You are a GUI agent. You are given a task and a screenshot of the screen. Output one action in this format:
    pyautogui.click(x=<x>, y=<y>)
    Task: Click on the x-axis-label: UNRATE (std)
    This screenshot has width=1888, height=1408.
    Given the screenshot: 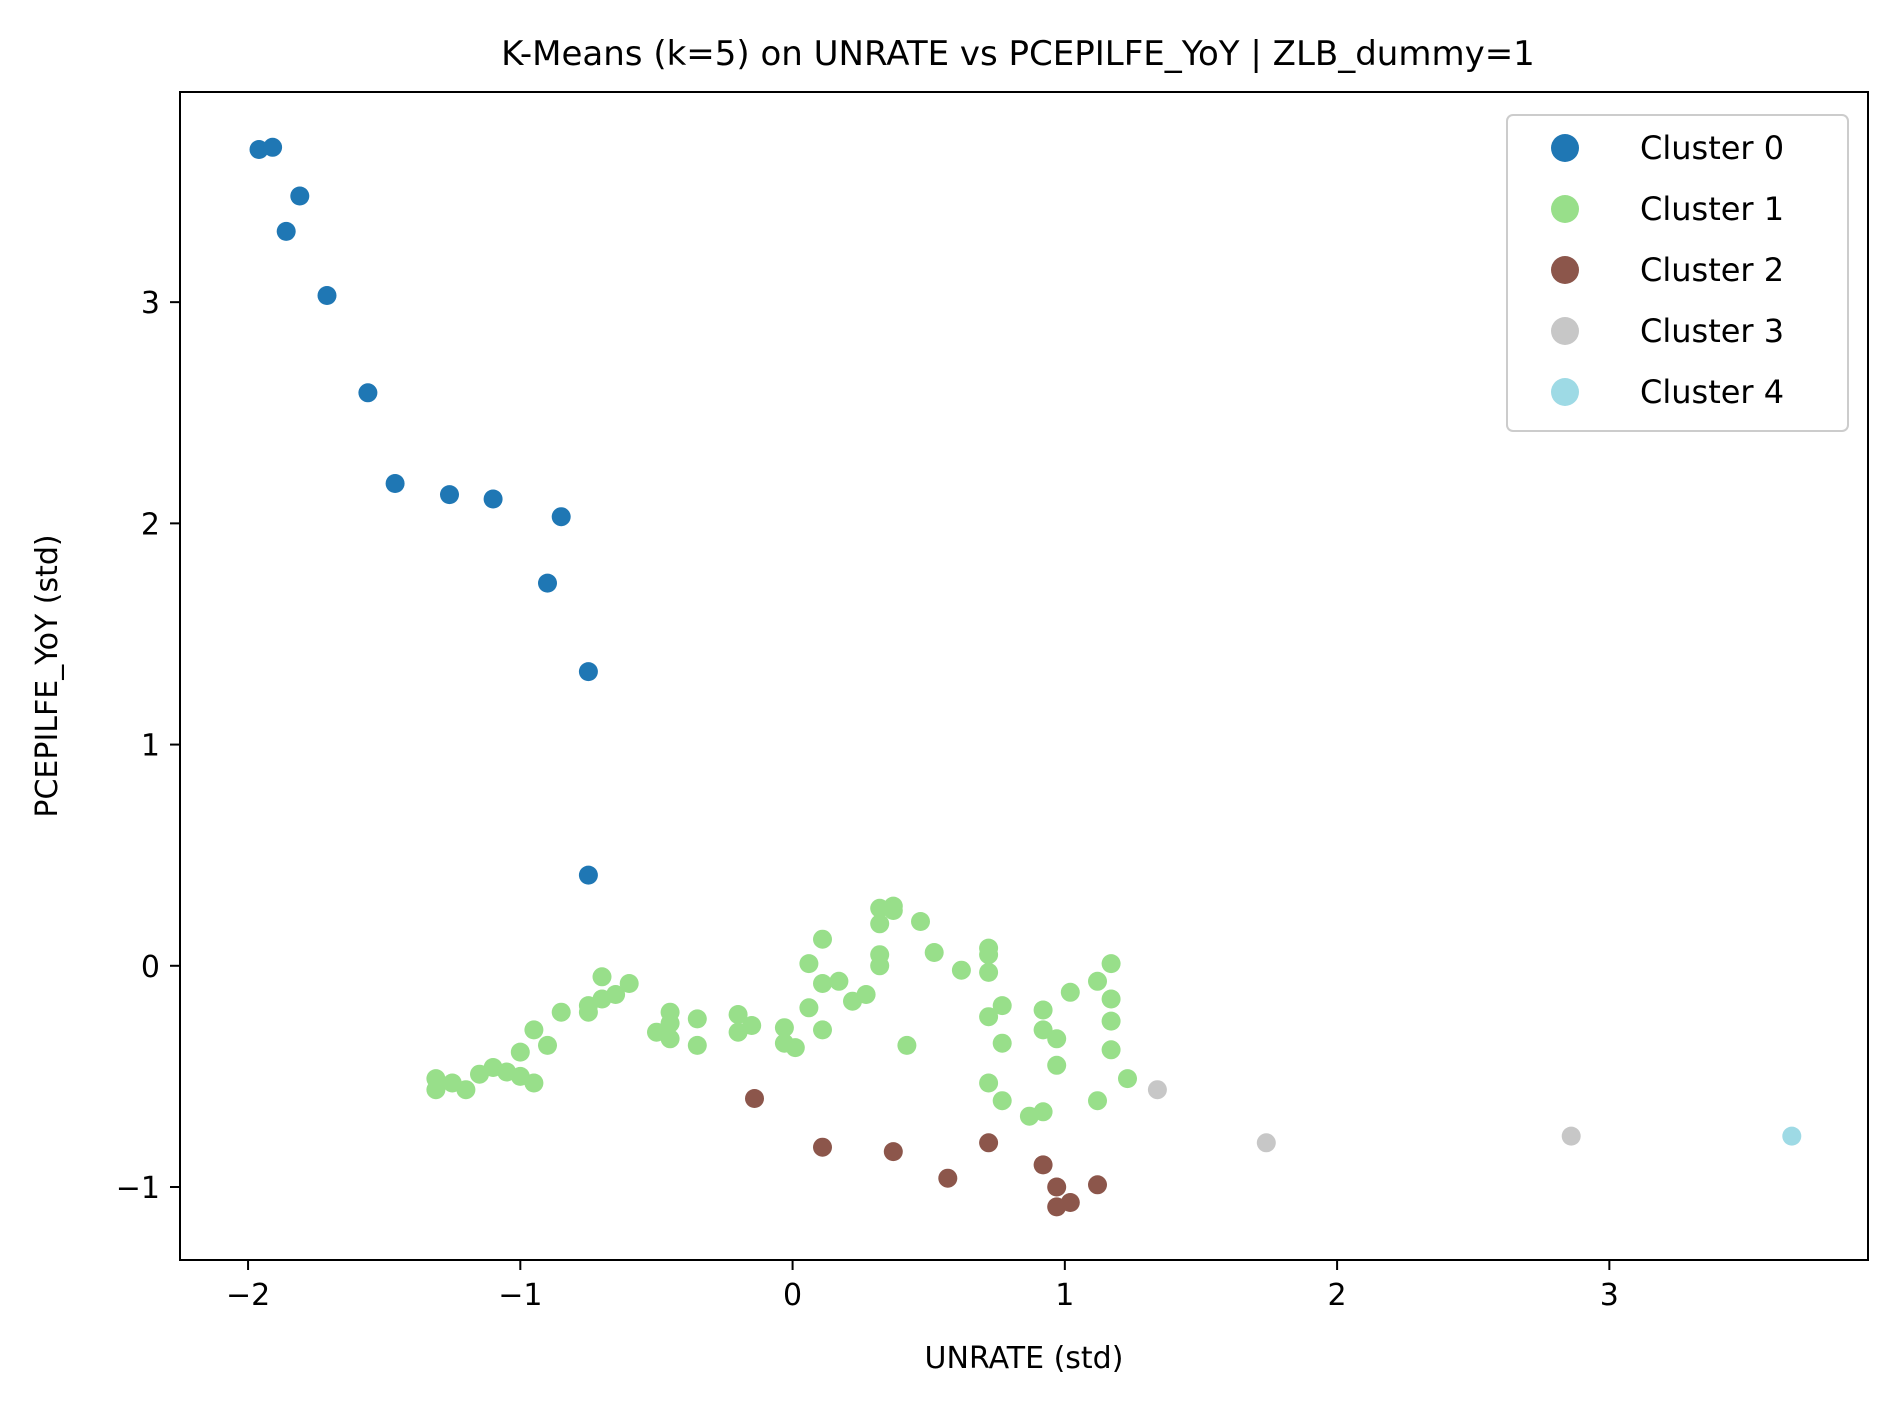 What is the action you would take?
    pyautogui.click(x=1024, y=1358)
    